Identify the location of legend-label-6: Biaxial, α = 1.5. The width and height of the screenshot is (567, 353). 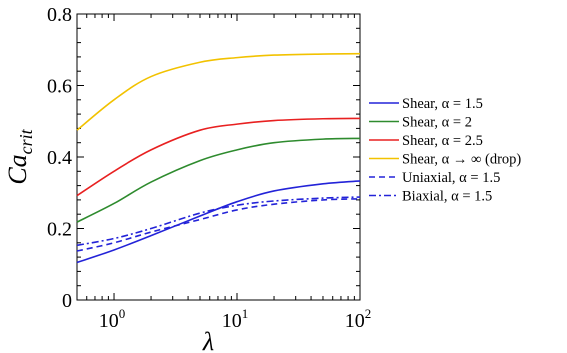
(447, 197).